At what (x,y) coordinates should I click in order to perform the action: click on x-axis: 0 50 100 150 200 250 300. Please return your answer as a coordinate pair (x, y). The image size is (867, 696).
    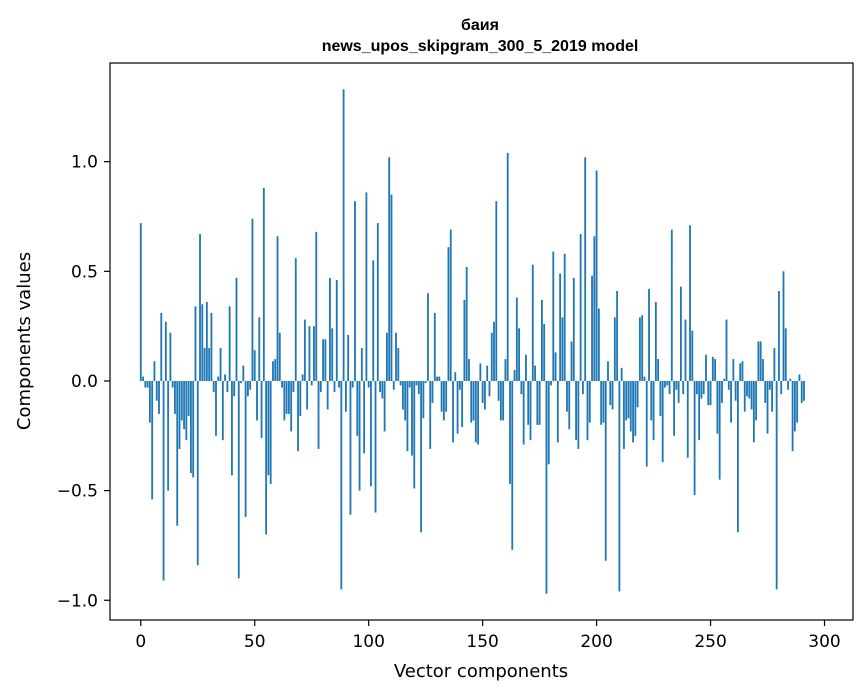
    Looking at the image, I should click on (488, 636).